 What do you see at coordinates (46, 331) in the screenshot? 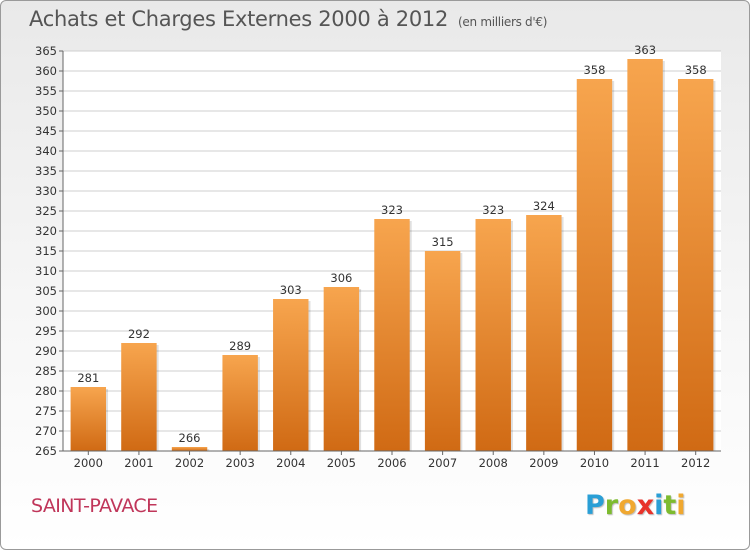
I see `y-tick-label: 295` at bounding box center [46, 331].